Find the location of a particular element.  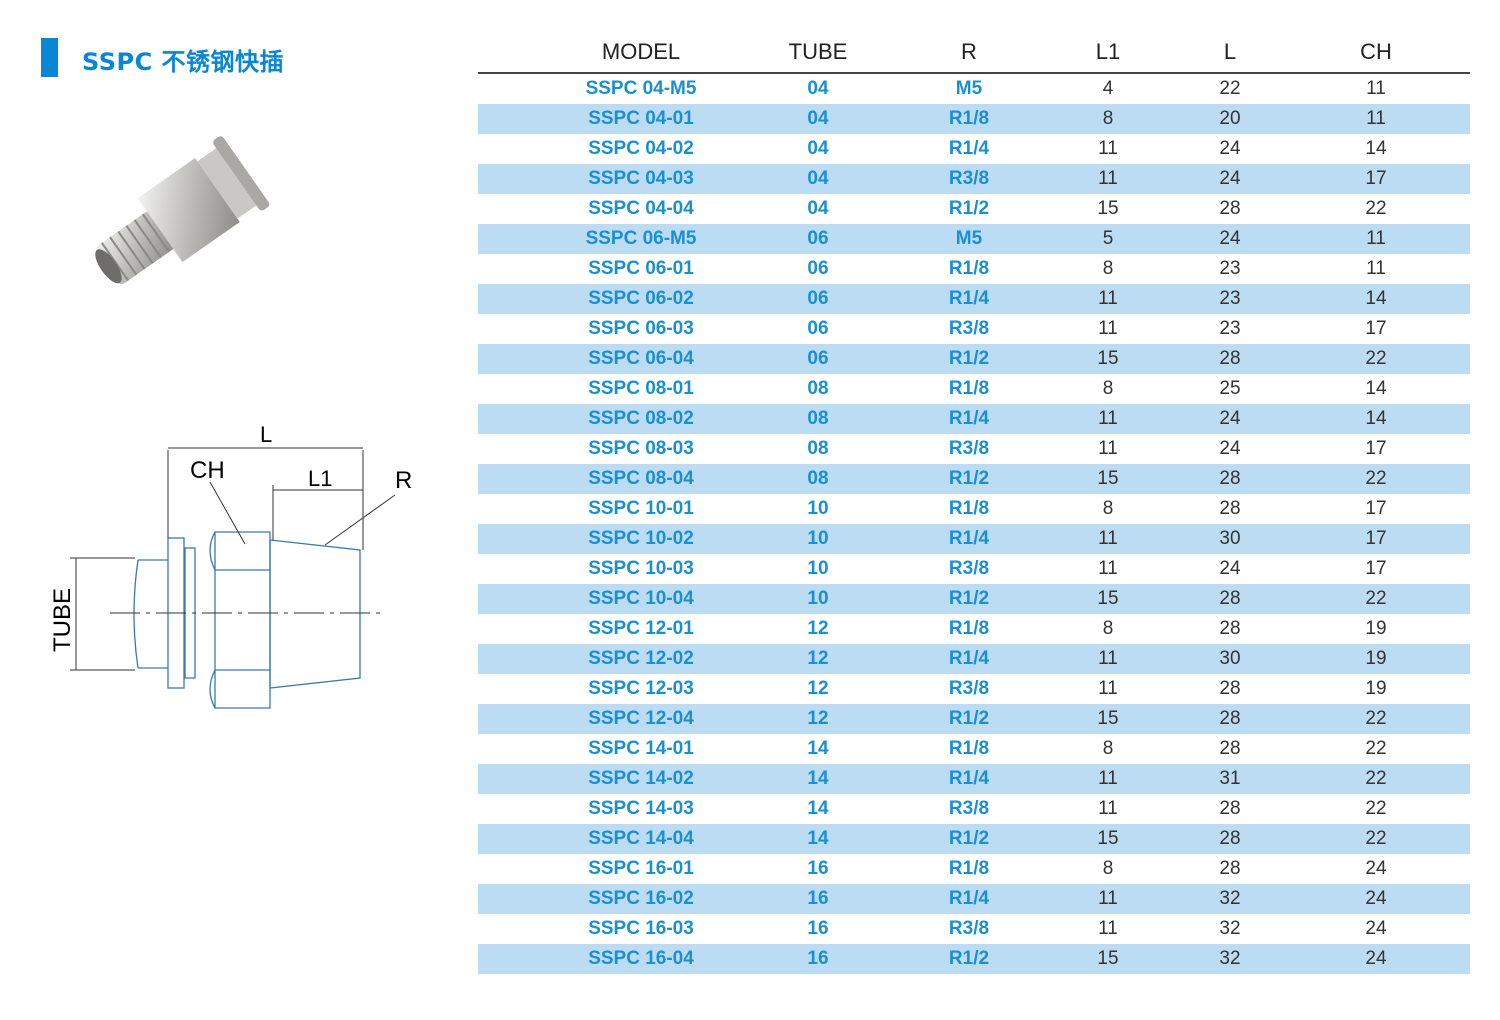

cell-model: SSPC 10-03 is located at coordinates (641, 568).